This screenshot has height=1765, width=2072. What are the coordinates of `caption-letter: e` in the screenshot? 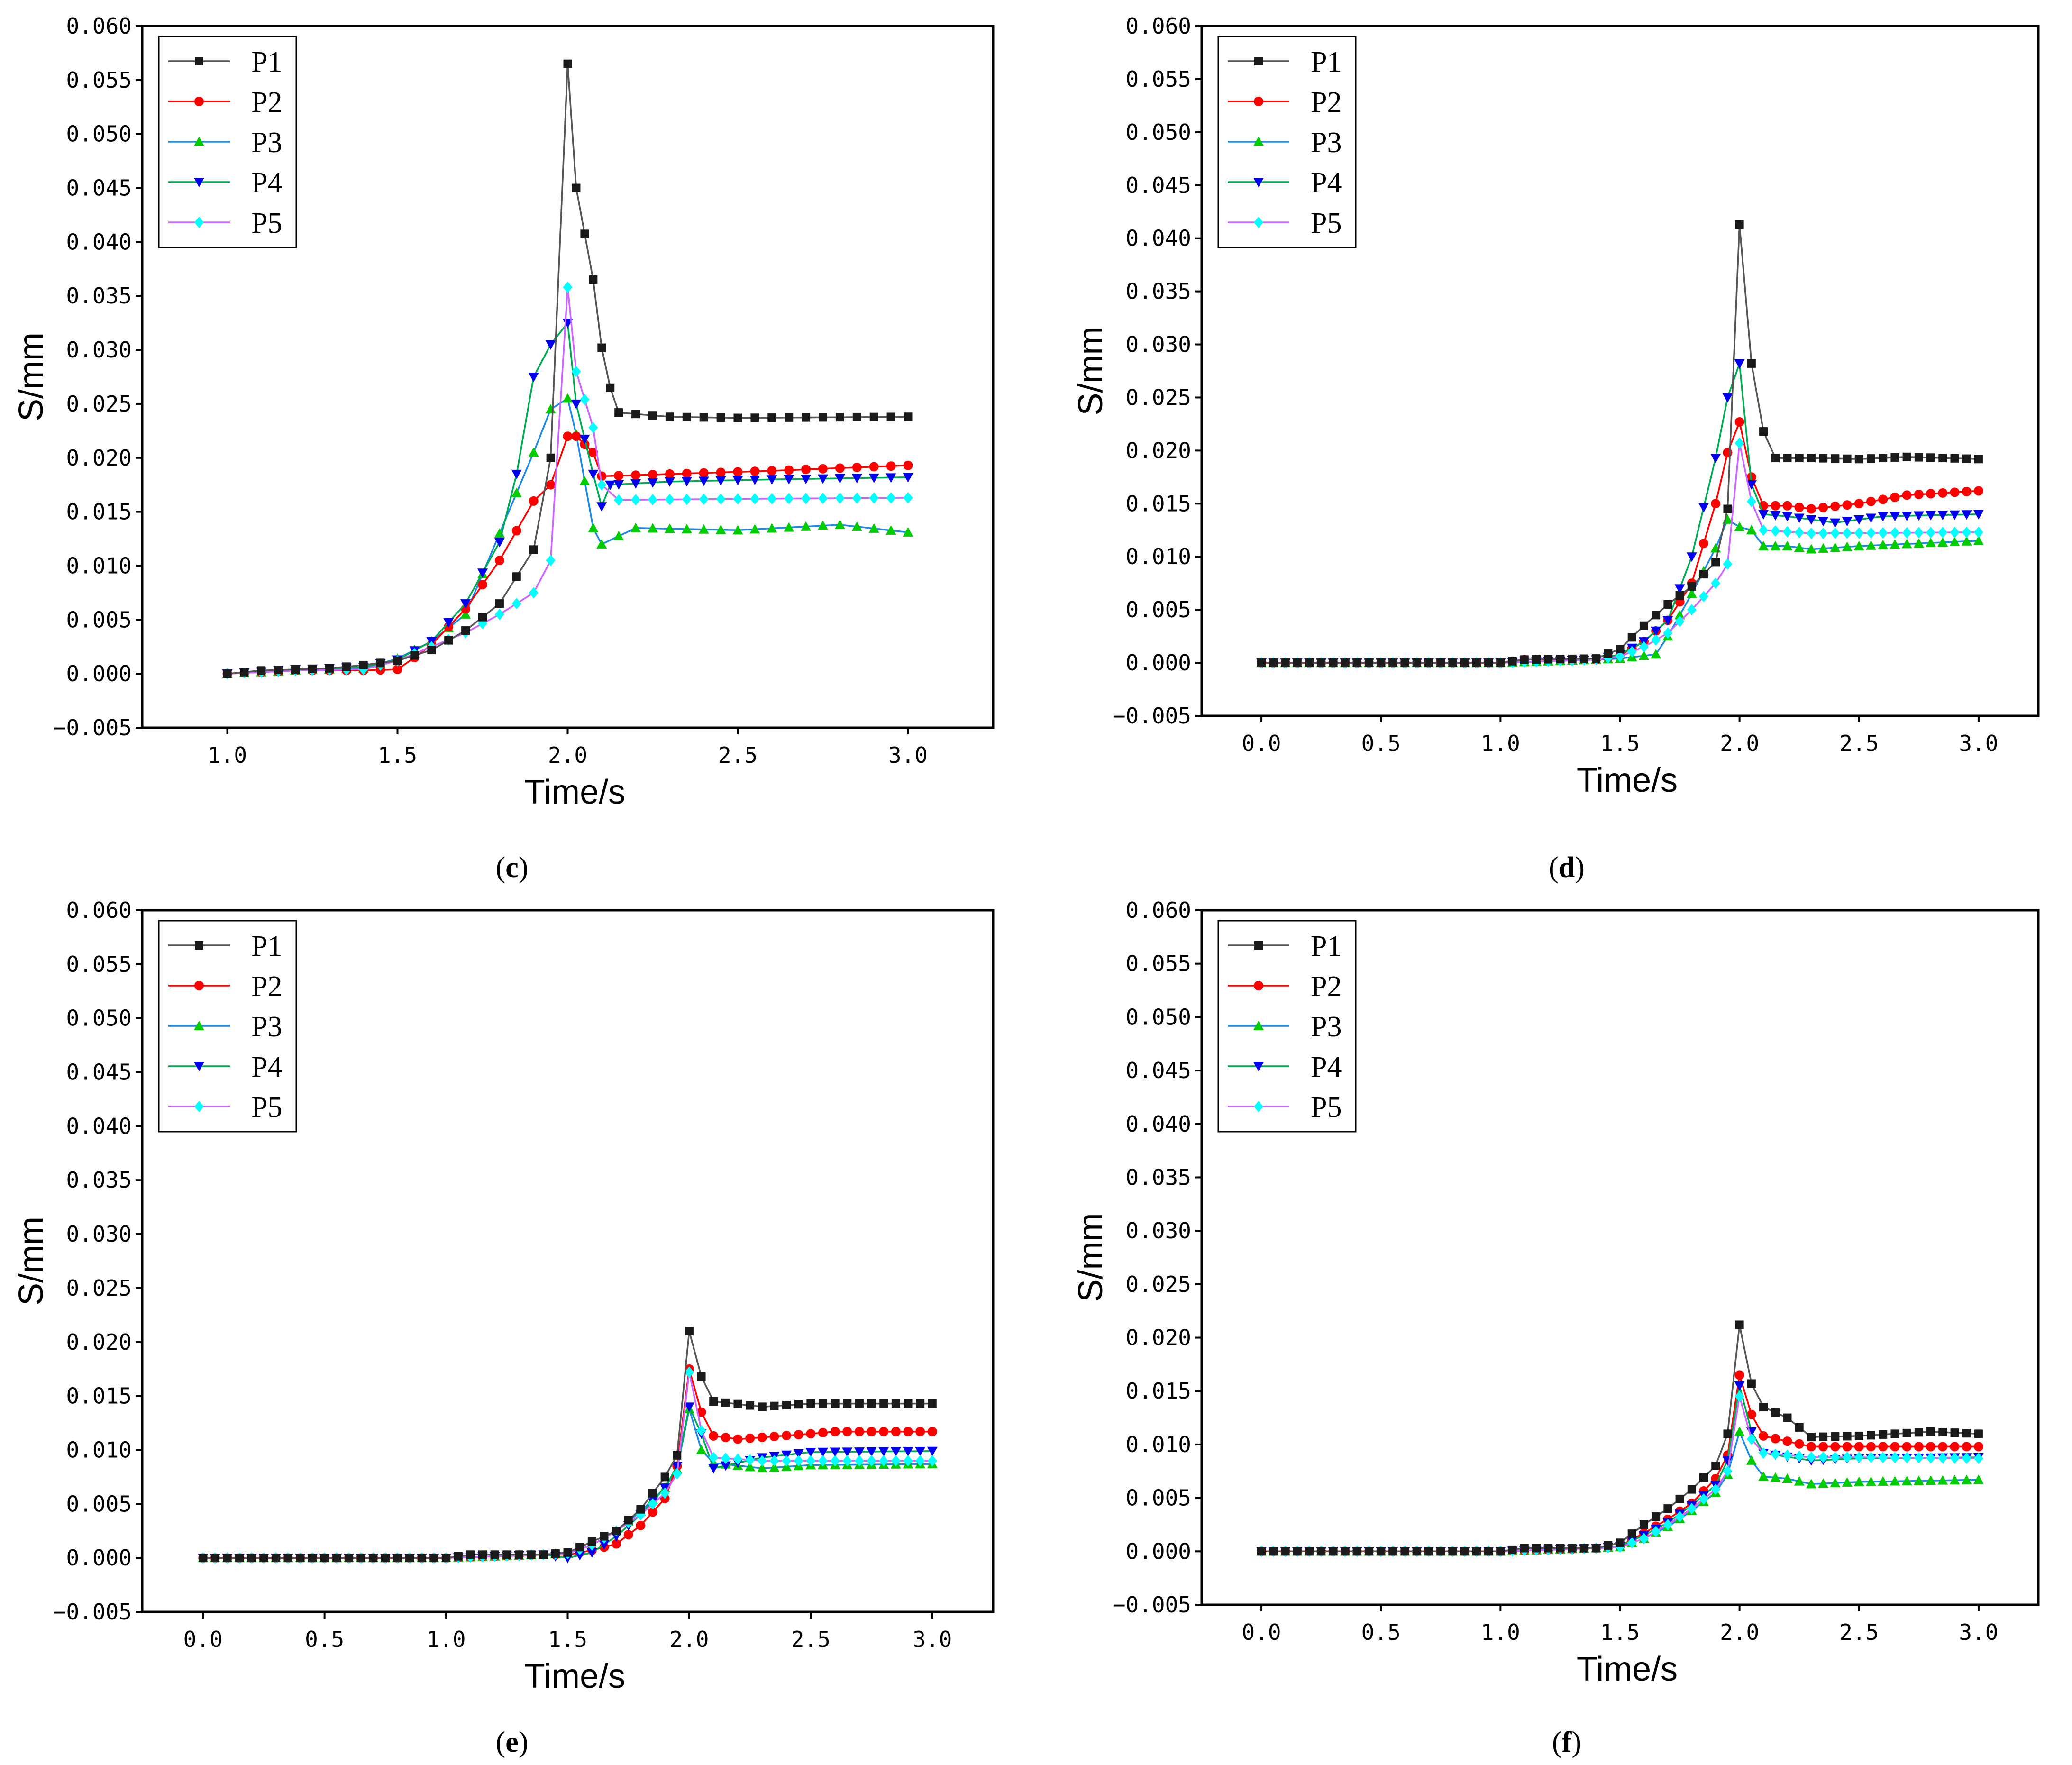 It's located at (512, 1742).